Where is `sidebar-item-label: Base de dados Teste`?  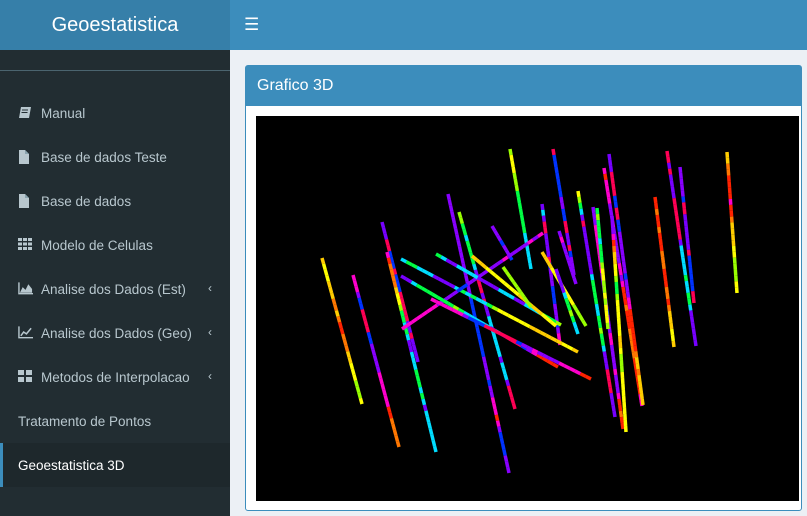
sidebar-item-label: Base de dados Teste is located at coordinates (104, 157).